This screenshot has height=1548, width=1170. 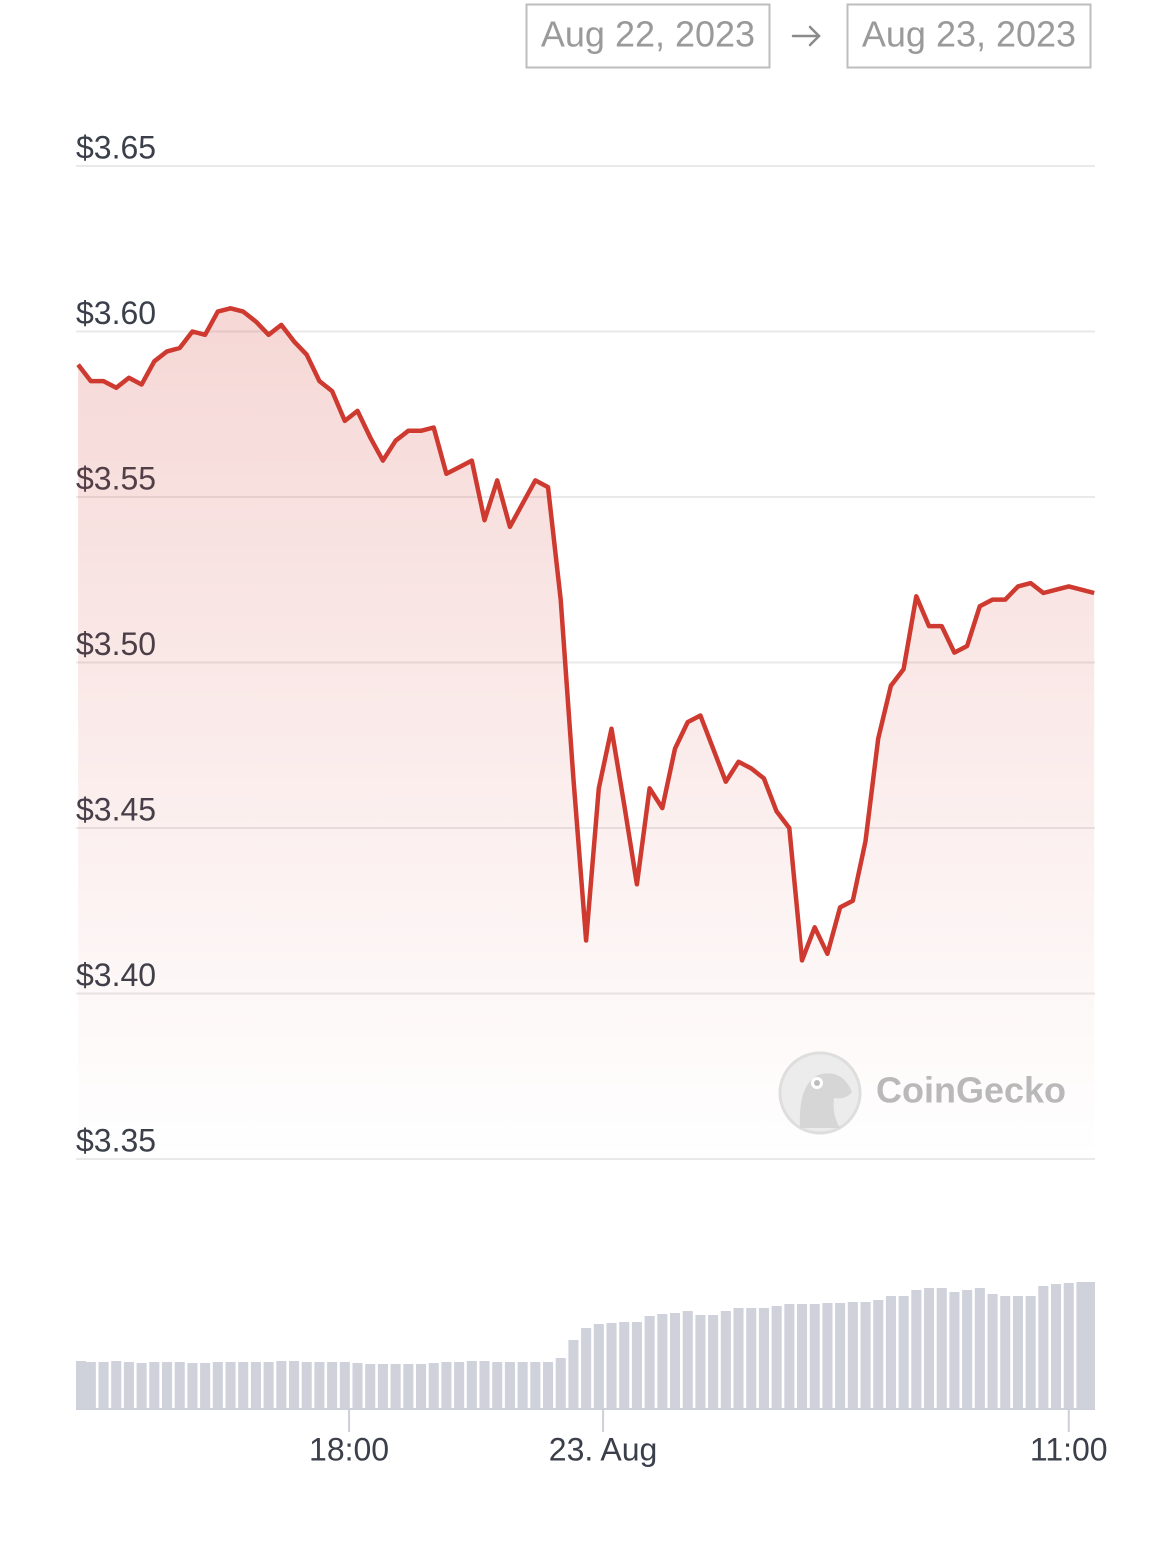 What do you see at coordinates (116, 313) in the screenshot?
I see `y-tick-label: $3.60` at bounding box center [116, 313].